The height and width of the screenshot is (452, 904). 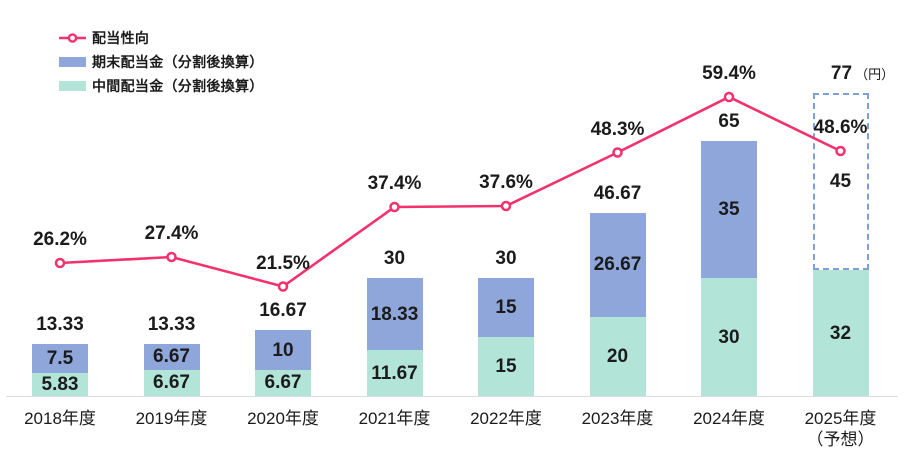 I want to click on payout-ratio-label: 48.3%, so click(x=617, y=129).